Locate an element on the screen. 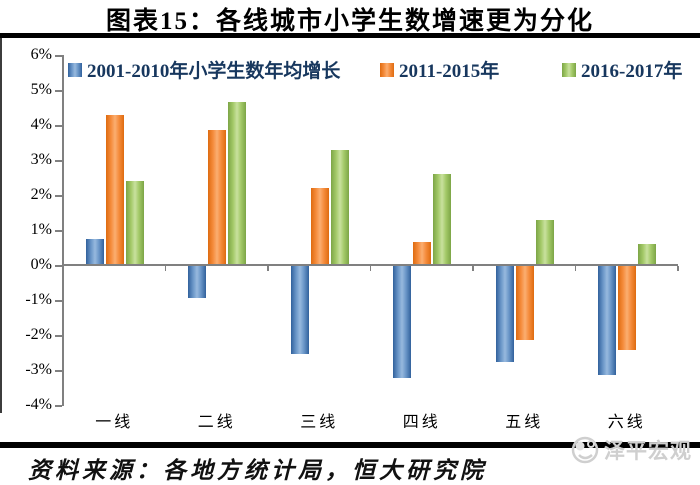 This screenshot has width=700, height=485. x-axis-zero-line is located at coordinates (370, 265).